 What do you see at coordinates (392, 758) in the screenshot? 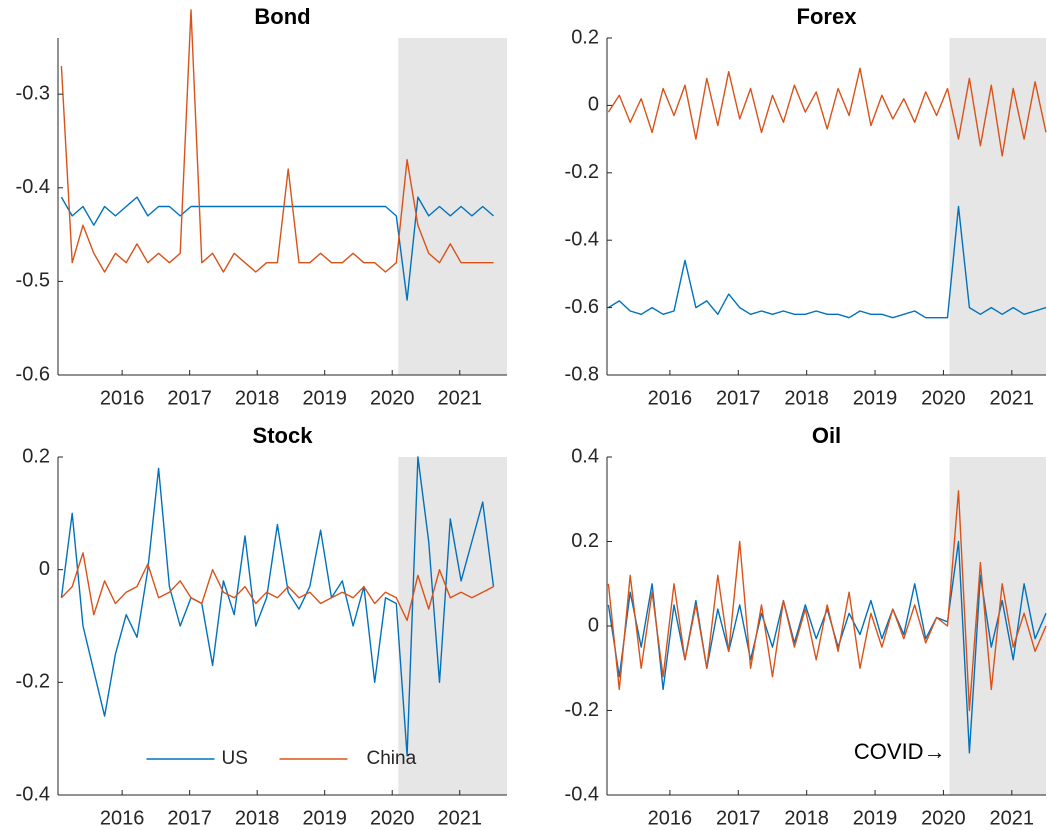
I see `legend-label: China` at bounding box center [392, 758].